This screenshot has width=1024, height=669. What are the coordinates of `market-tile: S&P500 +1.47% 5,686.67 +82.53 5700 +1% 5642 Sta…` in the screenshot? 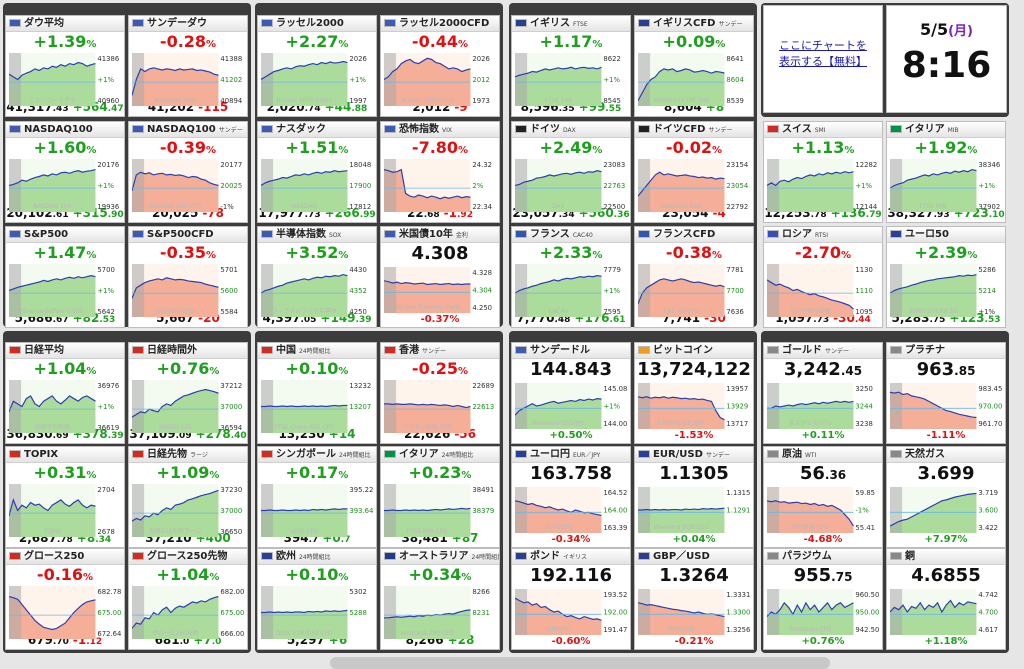 It's located at (65, 277).